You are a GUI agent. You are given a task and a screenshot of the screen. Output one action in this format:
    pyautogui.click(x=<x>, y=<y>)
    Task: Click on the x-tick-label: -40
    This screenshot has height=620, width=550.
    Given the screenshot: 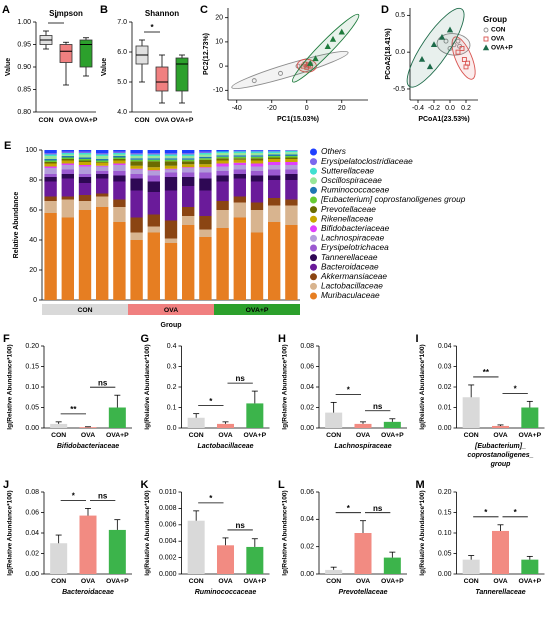 What is the action you would take?
    pyautogui.click(x=237, y=108)
    